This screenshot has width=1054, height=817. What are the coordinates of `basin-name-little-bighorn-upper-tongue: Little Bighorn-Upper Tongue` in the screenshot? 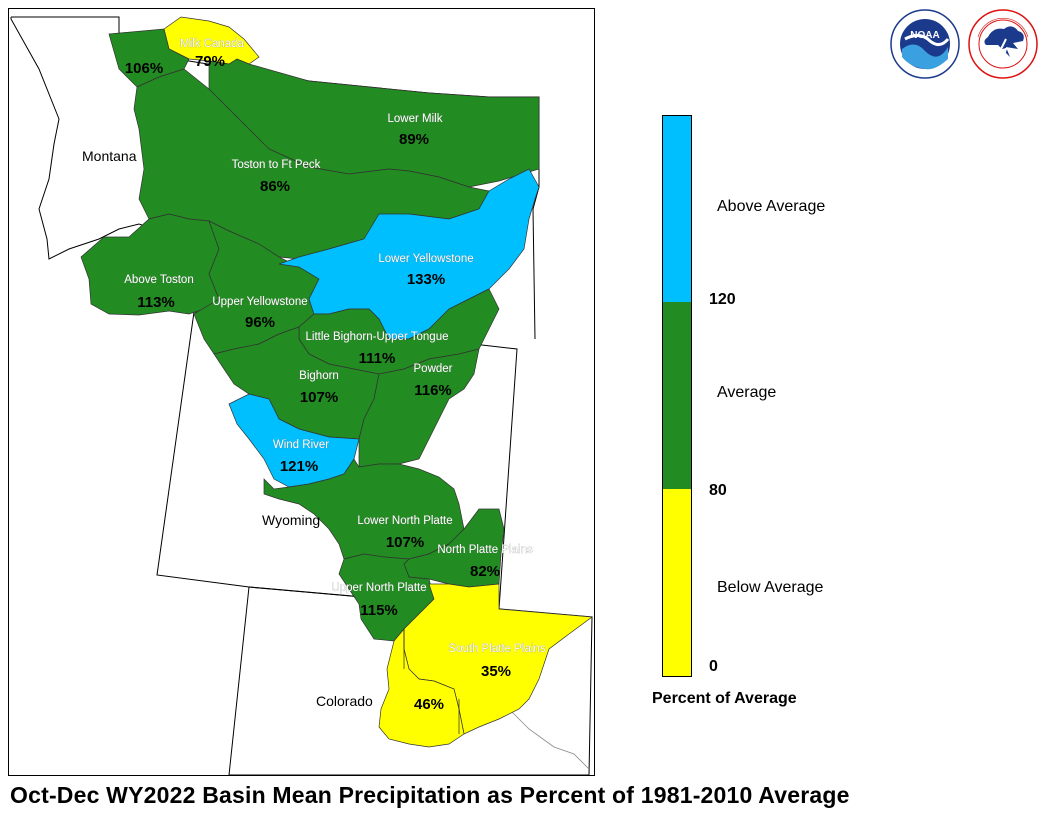 It's located at (377, 337).